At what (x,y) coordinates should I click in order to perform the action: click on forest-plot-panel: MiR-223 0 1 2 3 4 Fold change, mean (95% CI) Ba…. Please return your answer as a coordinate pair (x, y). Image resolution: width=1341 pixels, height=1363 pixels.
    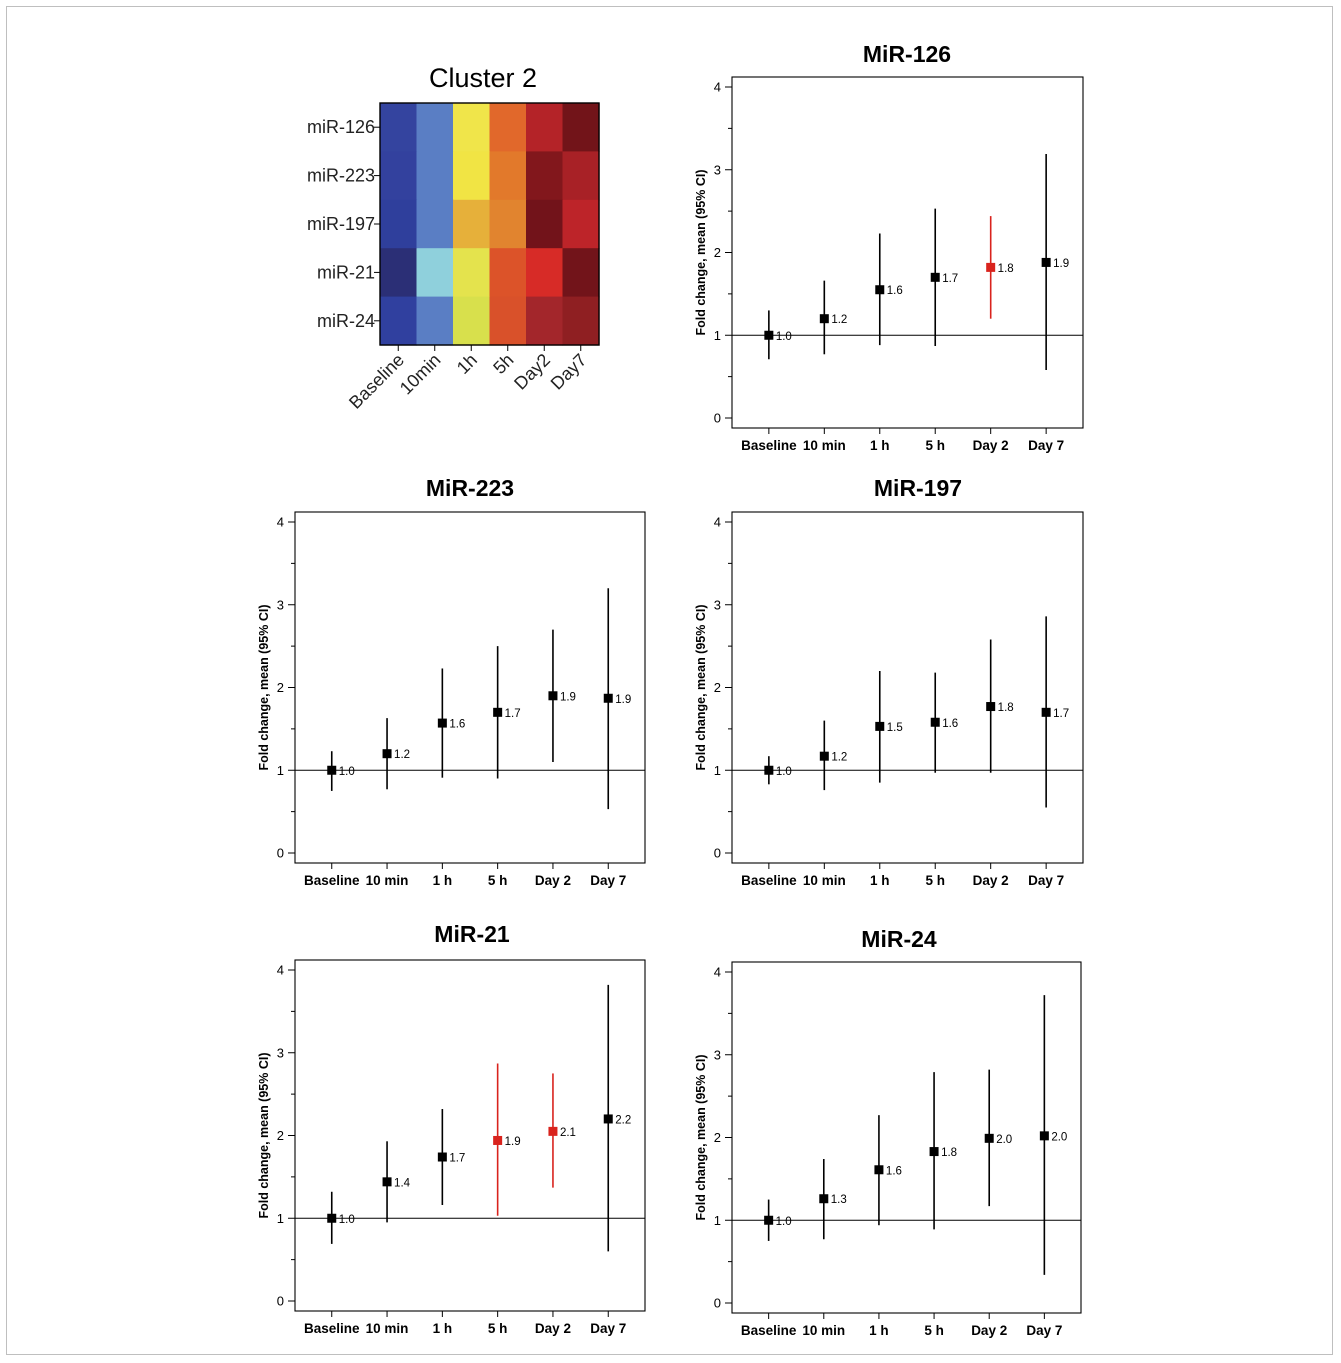
    Looking at the image, I should click on (451, 681).